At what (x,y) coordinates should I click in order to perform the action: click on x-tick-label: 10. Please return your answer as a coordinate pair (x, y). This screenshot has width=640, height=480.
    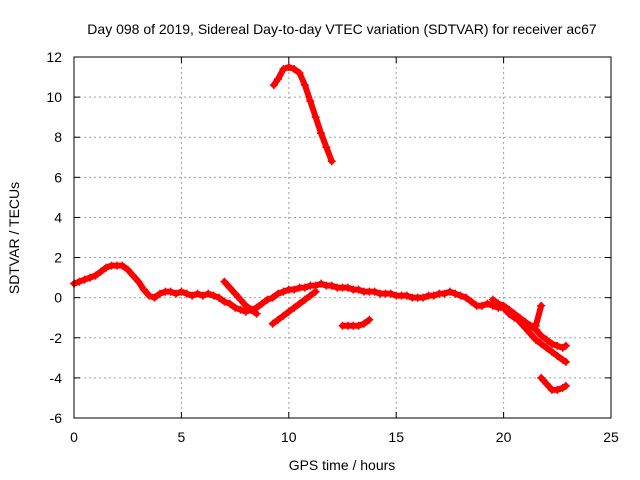
    Looking at the image, I should click on (289, 437).